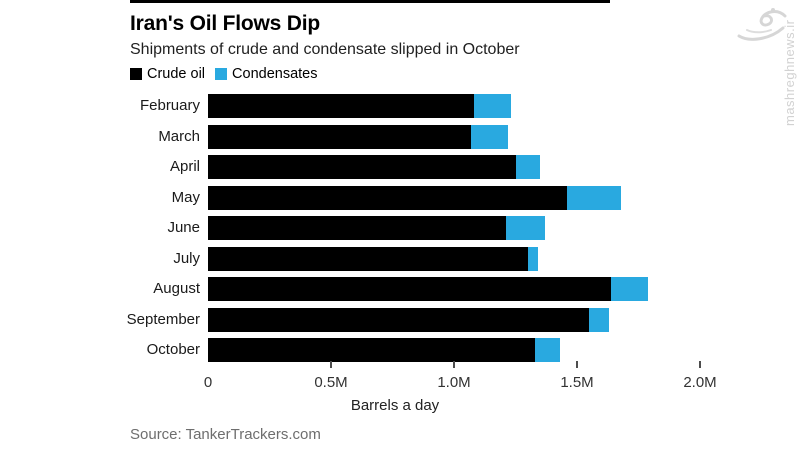 This screenshot has height=467, width=800. Describe the element at coordinates (173, 349) in the screenshot. I see `category-label: October` at that location.